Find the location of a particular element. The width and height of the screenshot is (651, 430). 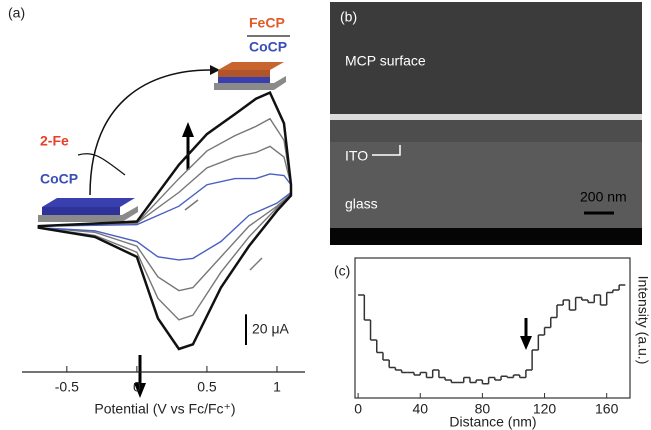

sem-label: MCP surface is located at coordinates (385, 61).